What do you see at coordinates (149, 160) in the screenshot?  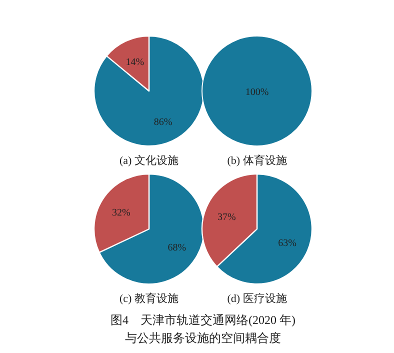 I see `text: (a) 文化设施` at bounding box center [149, 160].